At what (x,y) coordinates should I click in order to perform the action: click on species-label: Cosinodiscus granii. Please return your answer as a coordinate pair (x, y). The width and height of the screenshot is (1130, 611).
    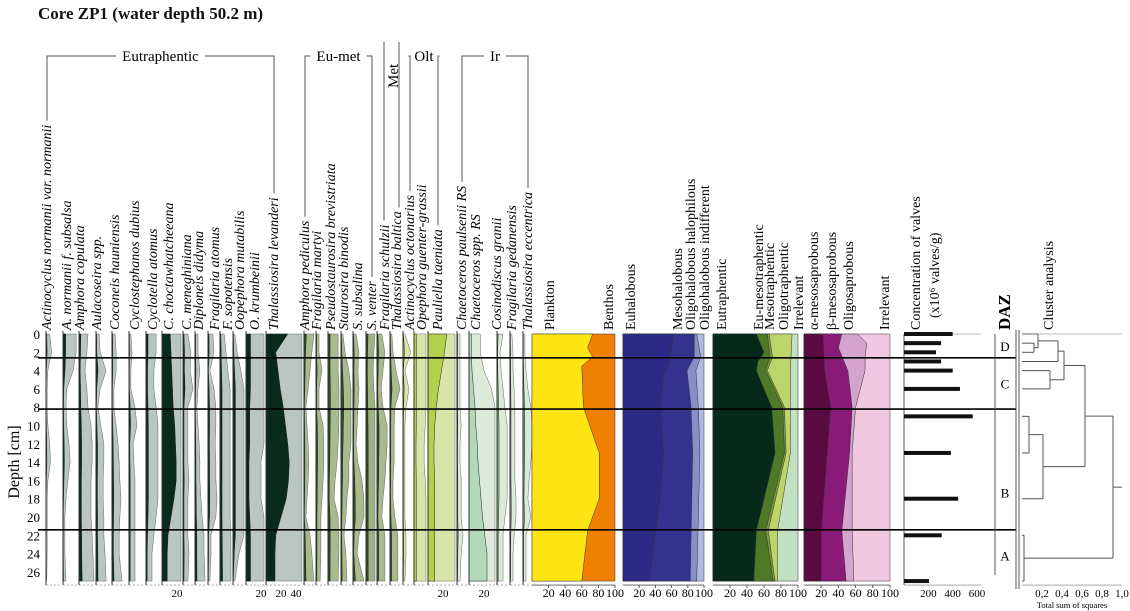
    Looking at the image, I should click on (497, 273).